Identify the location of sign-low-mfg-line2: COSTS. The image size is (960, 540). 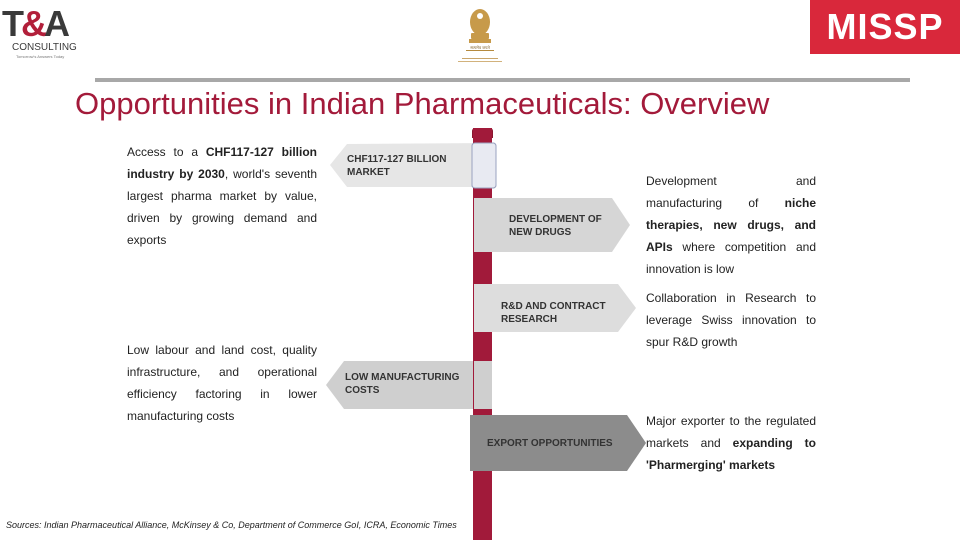
(362, 390).